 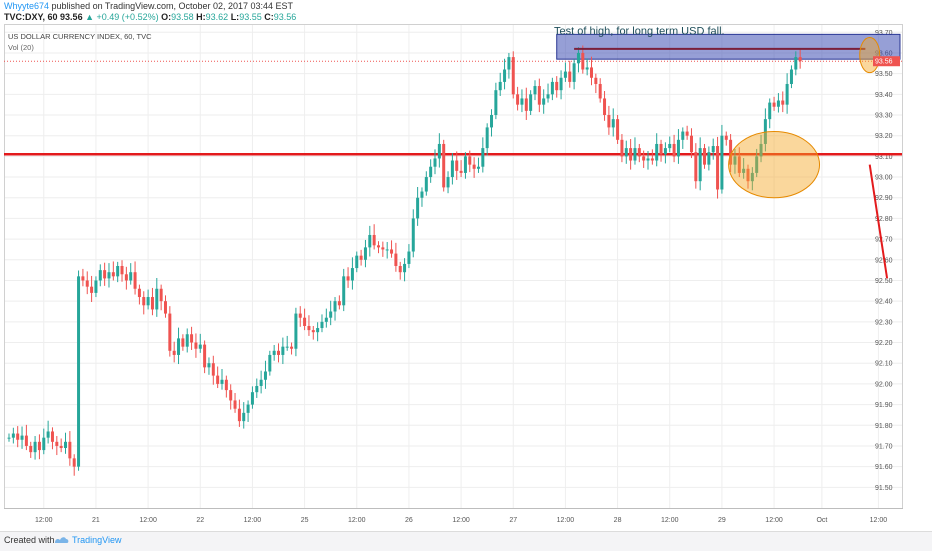 I want to click on close-label: C:, so click(x=269, y=17).